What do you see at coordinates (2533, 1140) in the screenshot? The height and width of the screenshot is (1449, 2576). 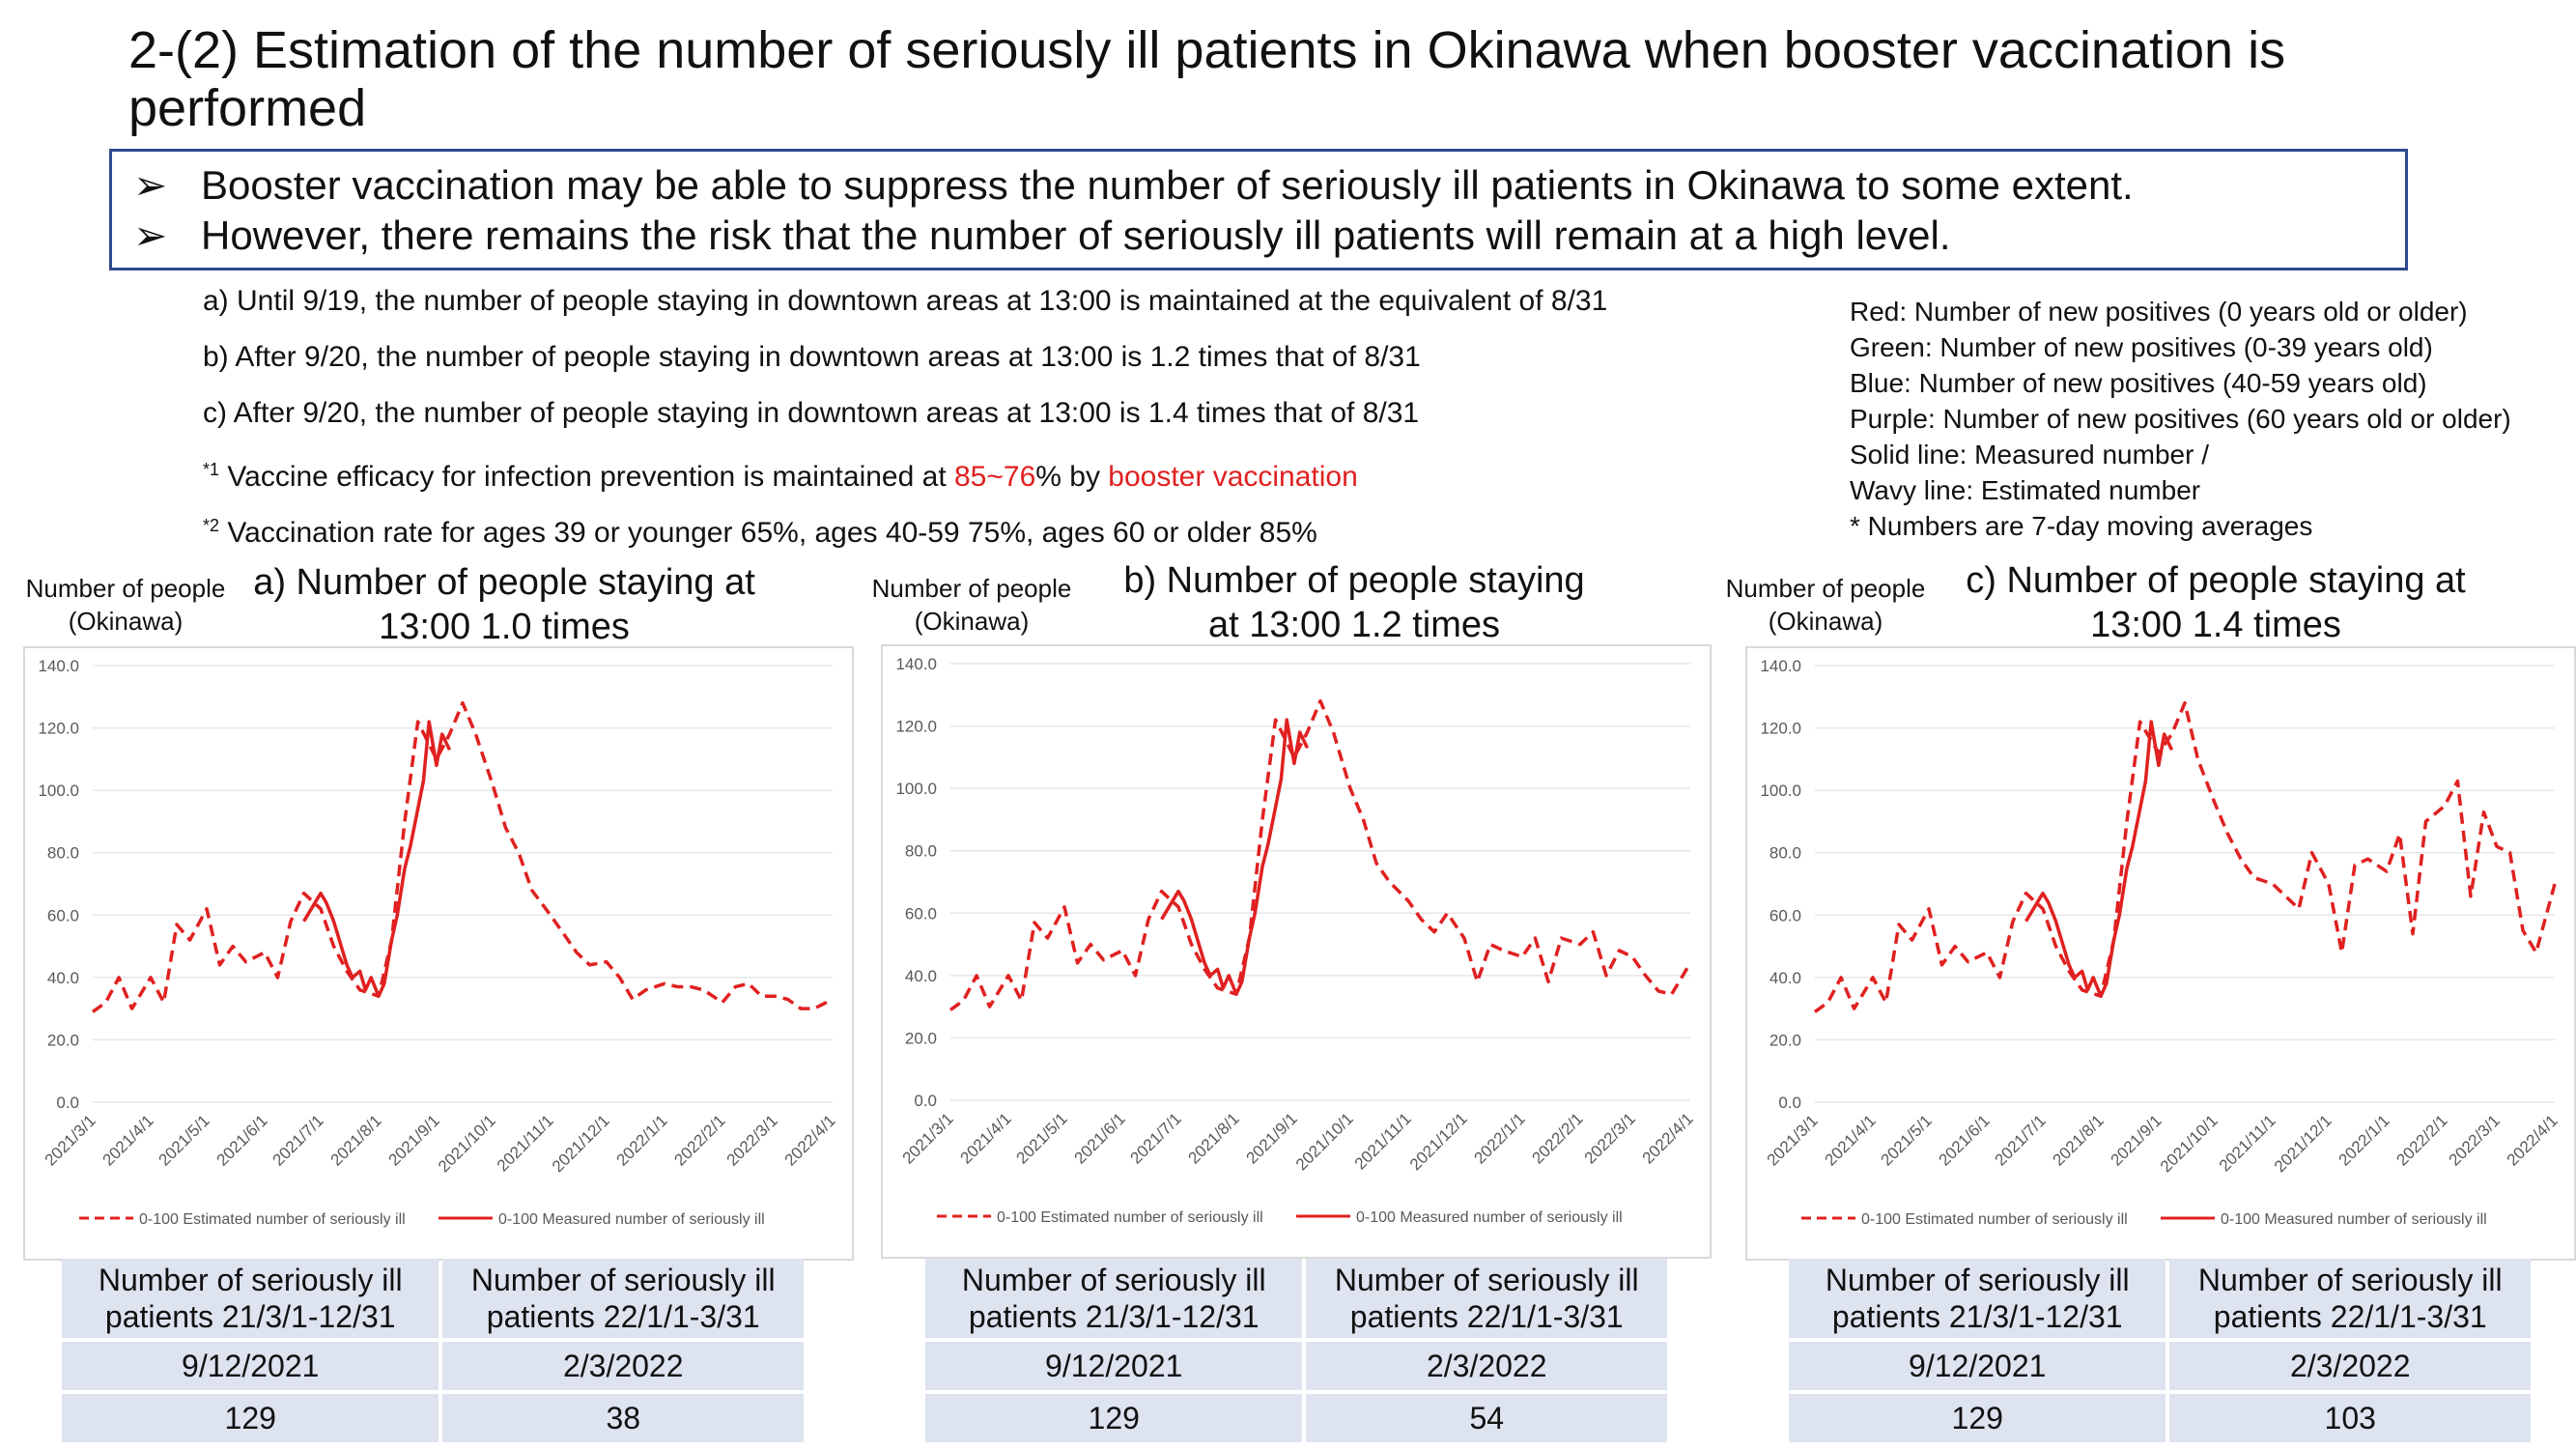 I see `x-tick-label: 2022/4/1` at bounding box center [2533, 1140].